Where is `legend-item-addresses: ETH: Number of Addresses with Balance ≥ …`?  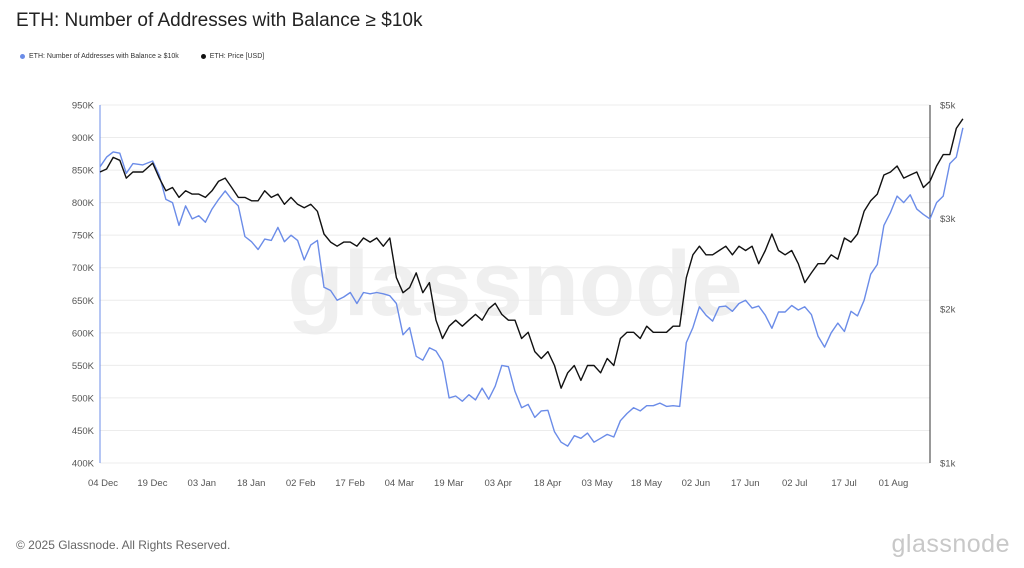
legend-item-addresses: ETH: Number of Addresses with Balance ≥ … is located at coordinates (99, 56).